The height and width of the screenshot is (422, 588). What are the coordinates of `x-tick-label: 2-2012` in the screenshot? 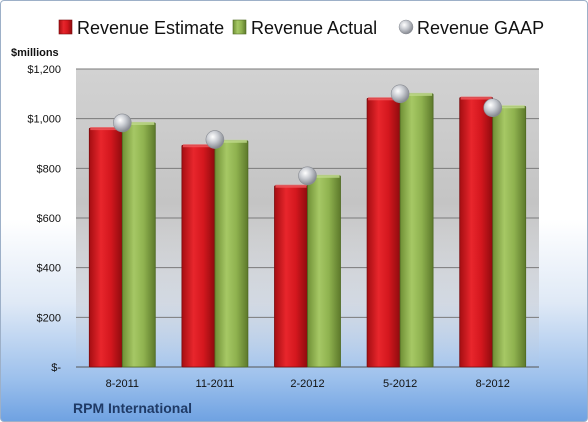 It's located at (307, 384).